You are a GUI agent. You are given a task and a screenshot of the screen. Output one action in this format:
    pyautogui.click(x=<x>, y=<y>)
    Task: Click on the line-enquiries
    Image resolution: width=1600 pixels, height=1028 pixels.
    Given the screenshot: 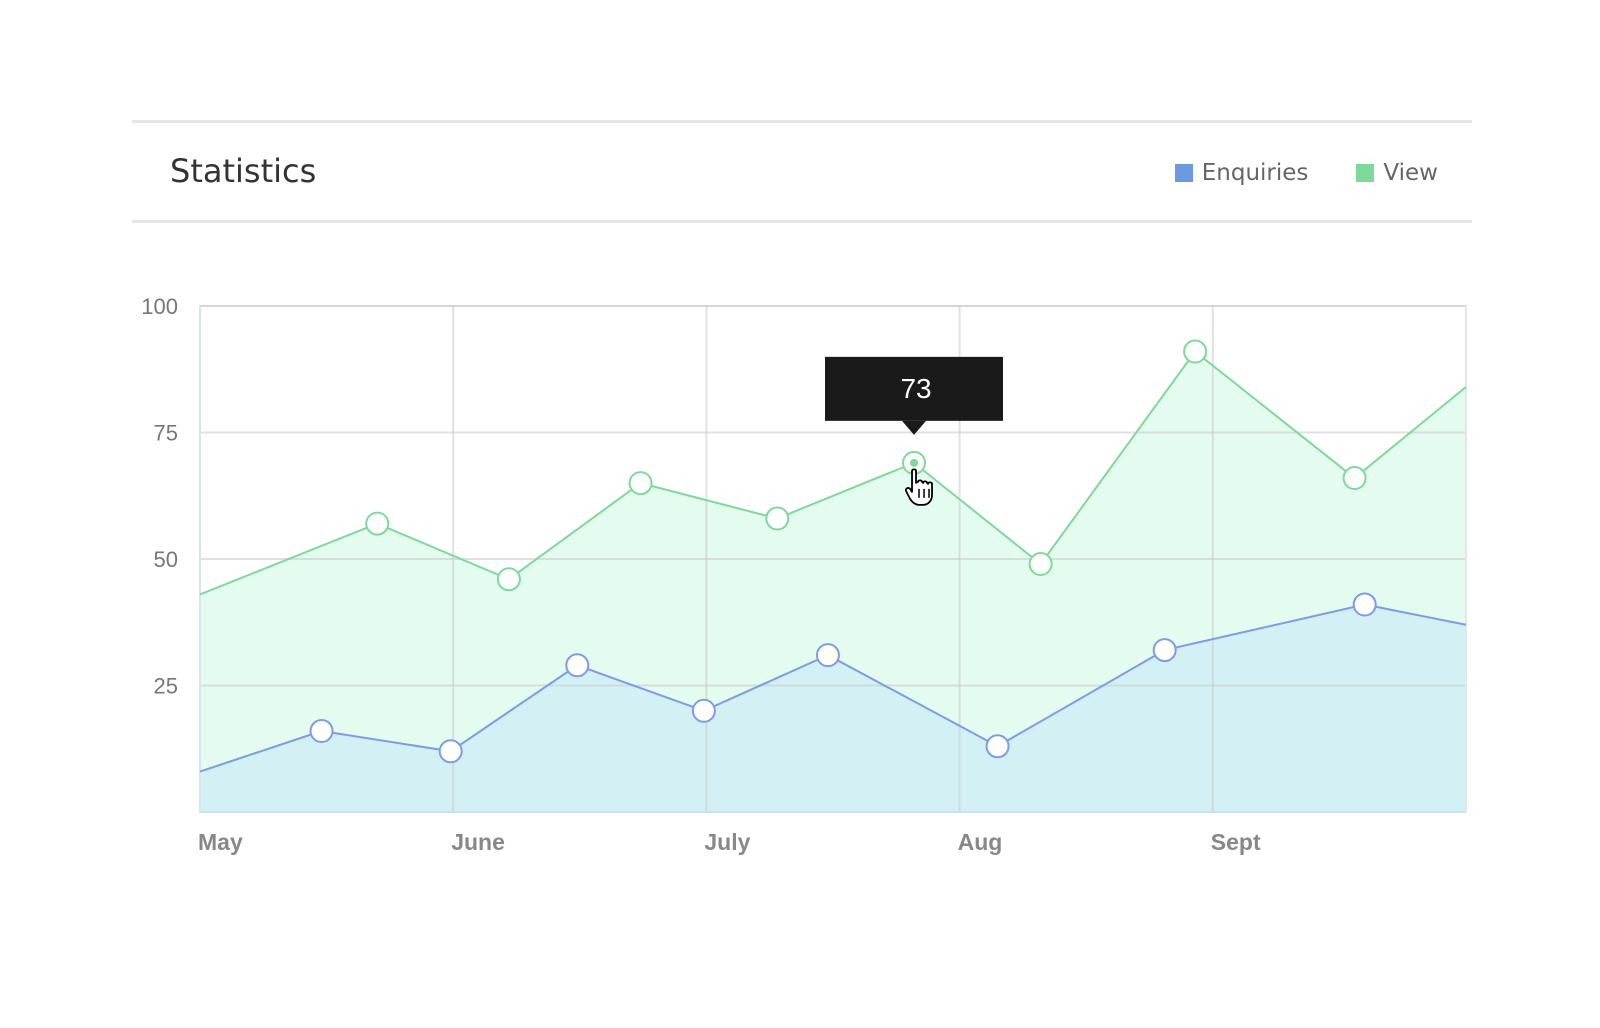 What is the action you would take?
    pyautogui.click(x=833, y=688)
    